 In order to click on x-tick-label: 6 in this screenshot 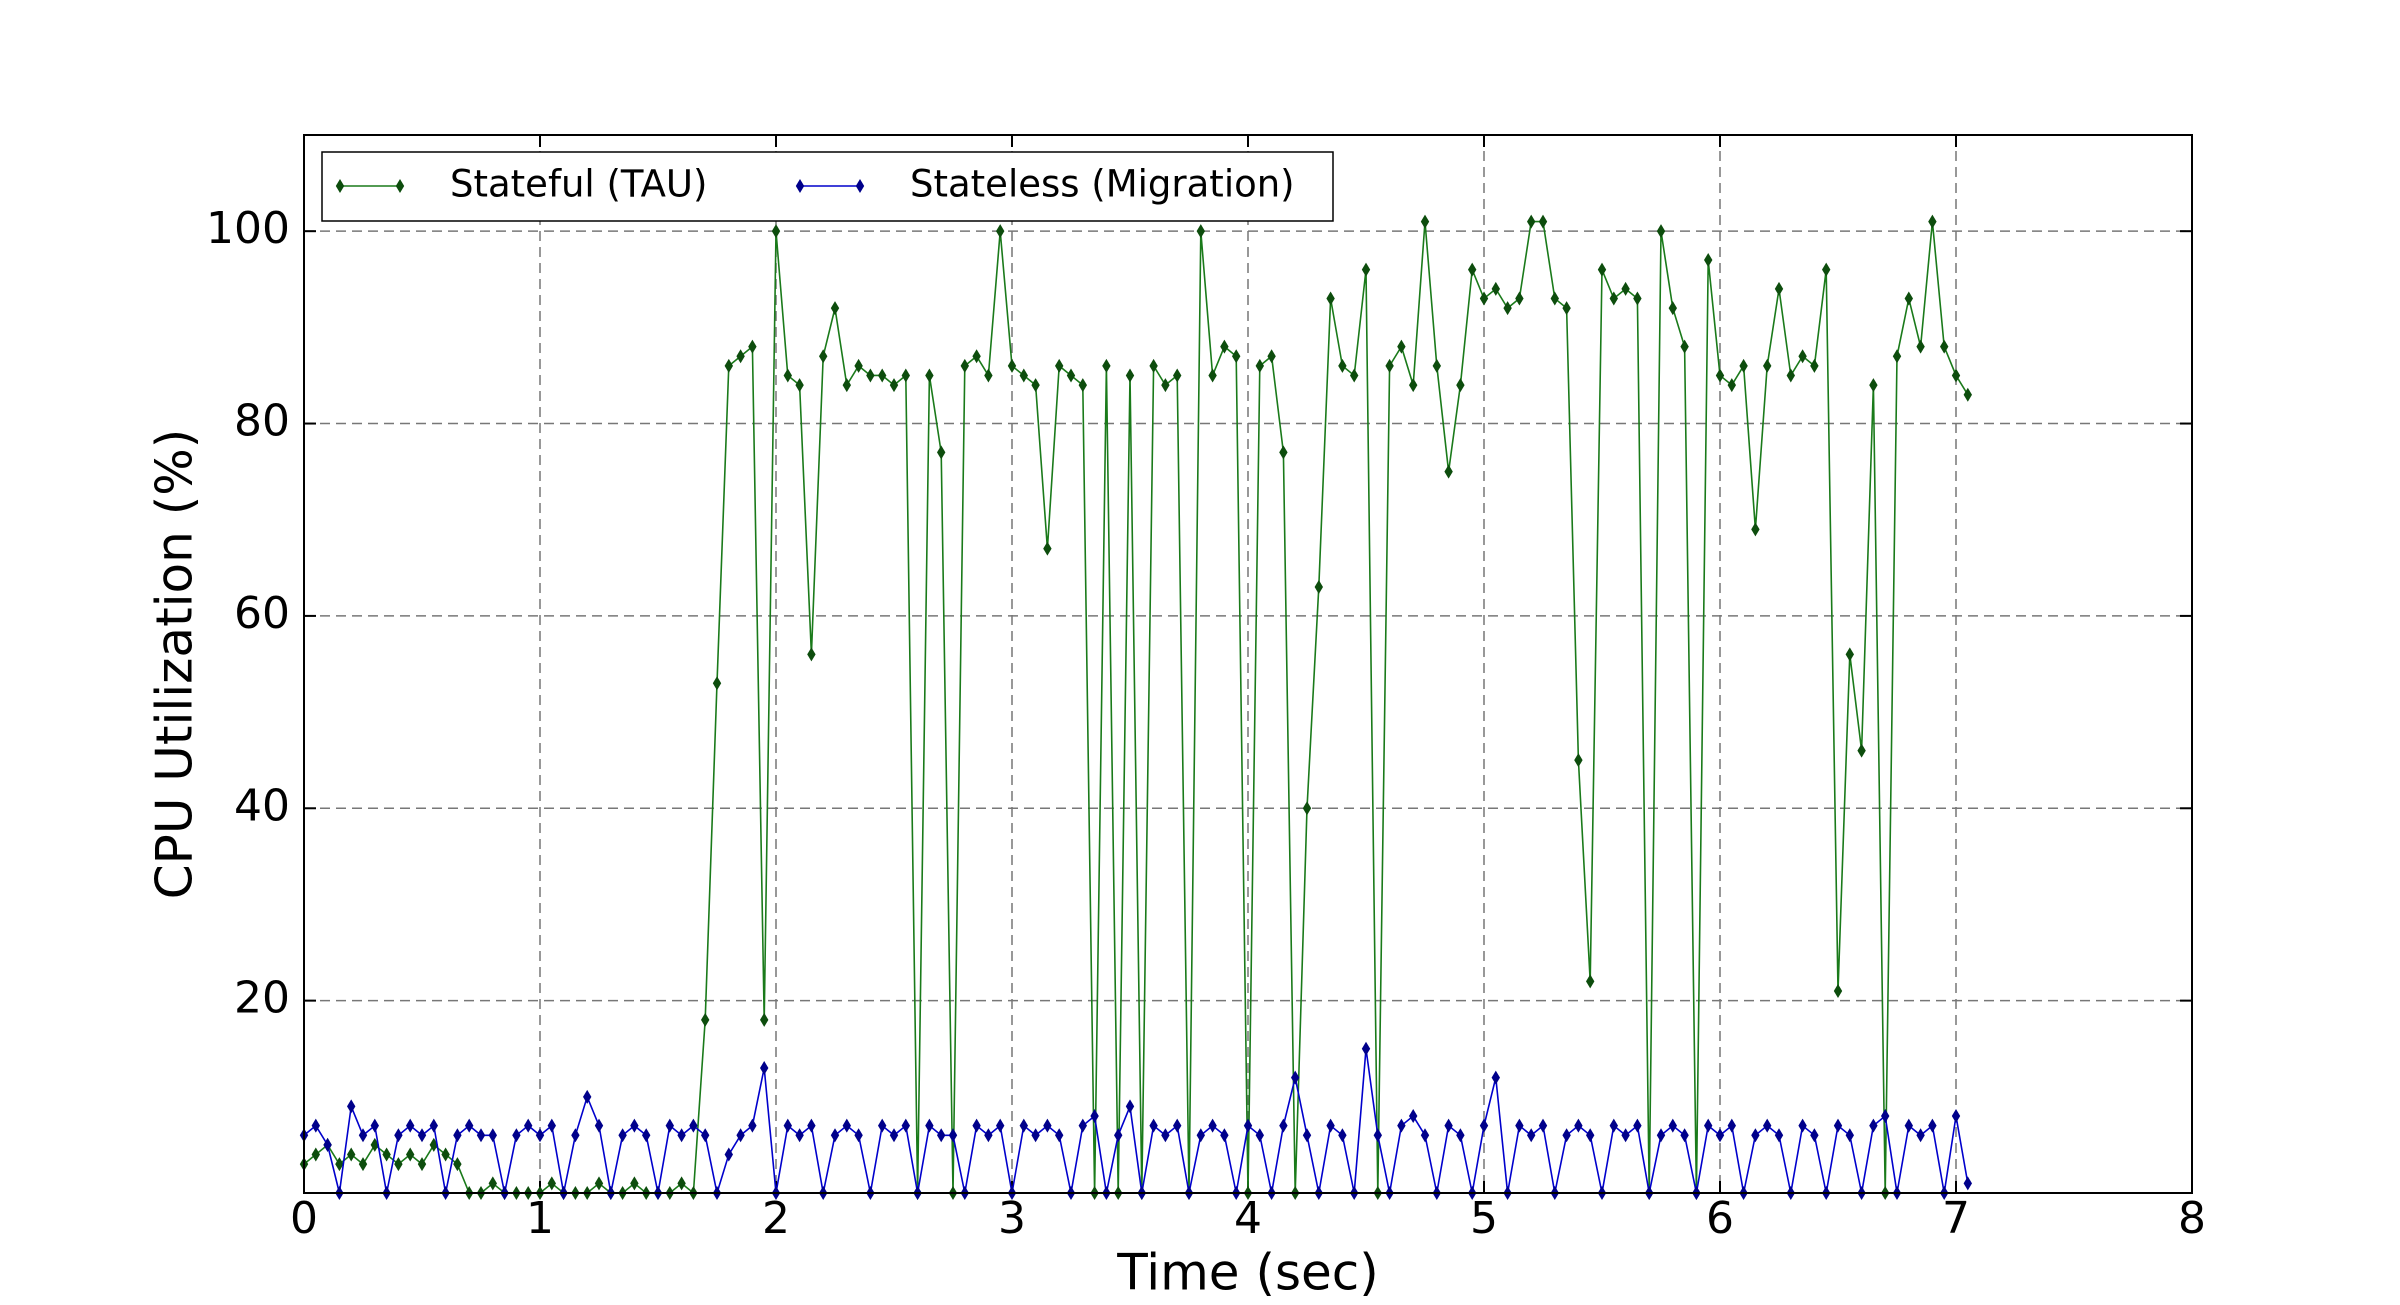, I will do `click(1720, 1218)`.